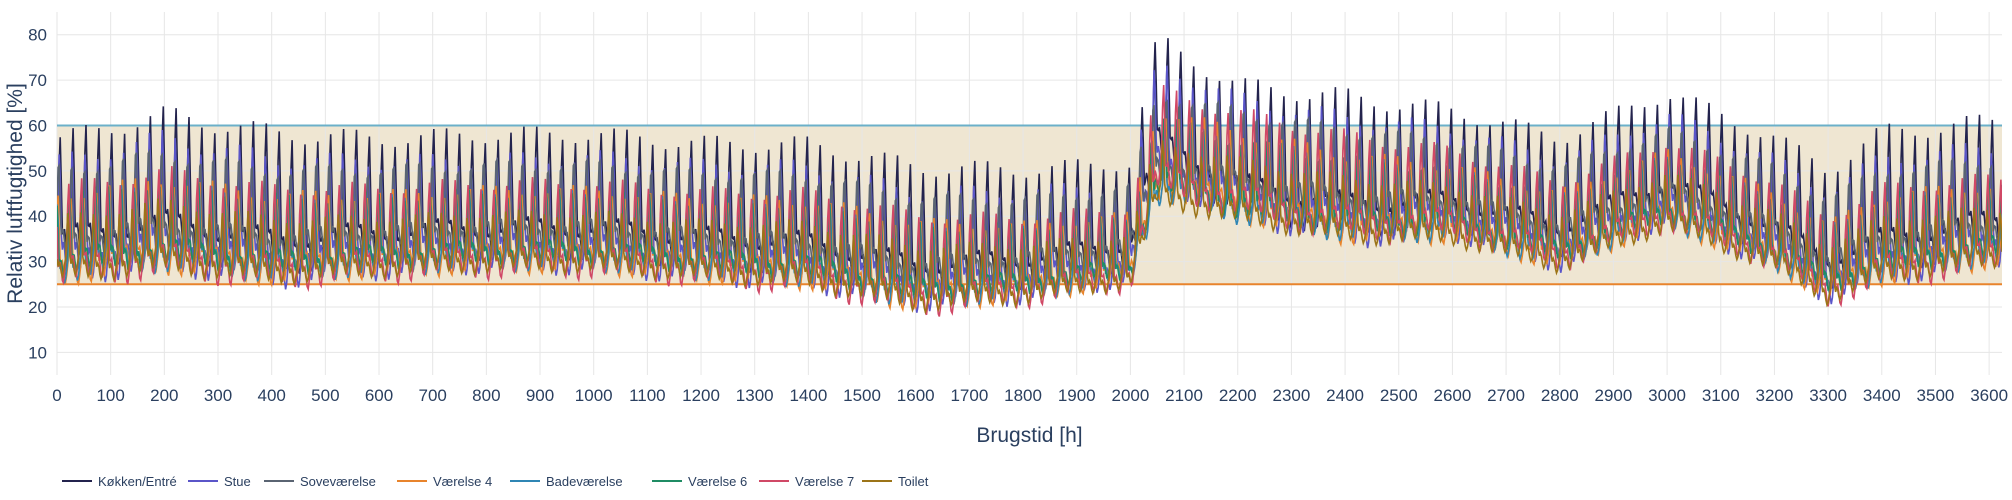 The height and width of the screenshot is (500, 2012). I want to click on x-tick-label: 1400, so click(808, 395).